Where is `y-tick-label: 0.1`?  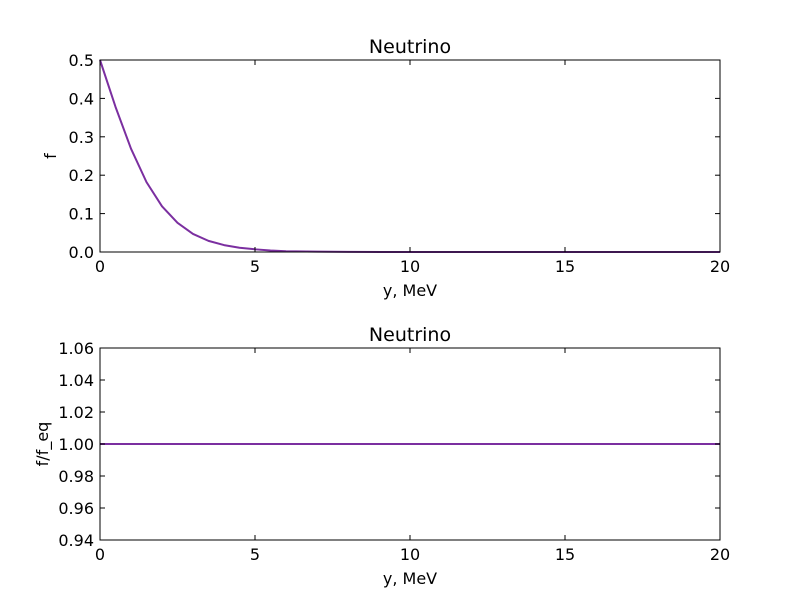
y-tick-label: 0.1 is located at coordinates (81, 214).